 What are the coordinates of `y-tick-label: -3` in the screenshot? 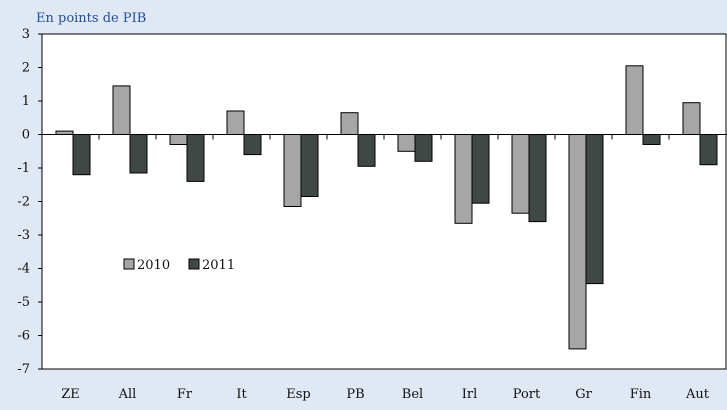 It's located at (23, 235).